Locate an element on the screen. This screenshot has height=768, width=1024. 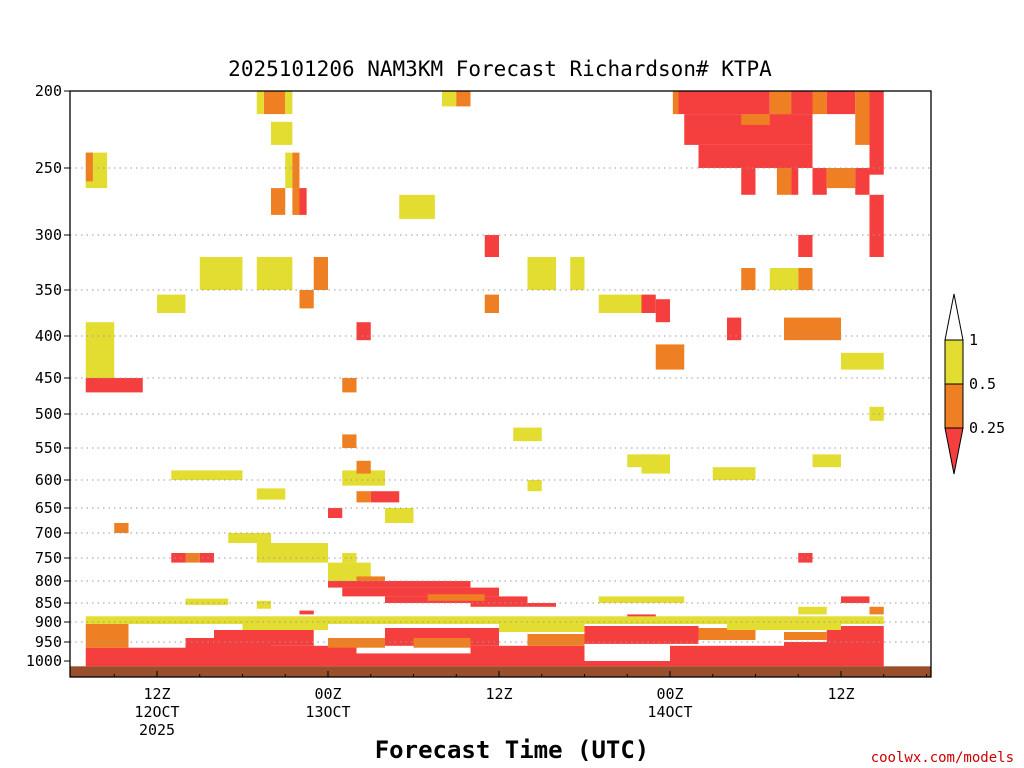
y-tick-label: 300 is located at coordinates (48, 235).